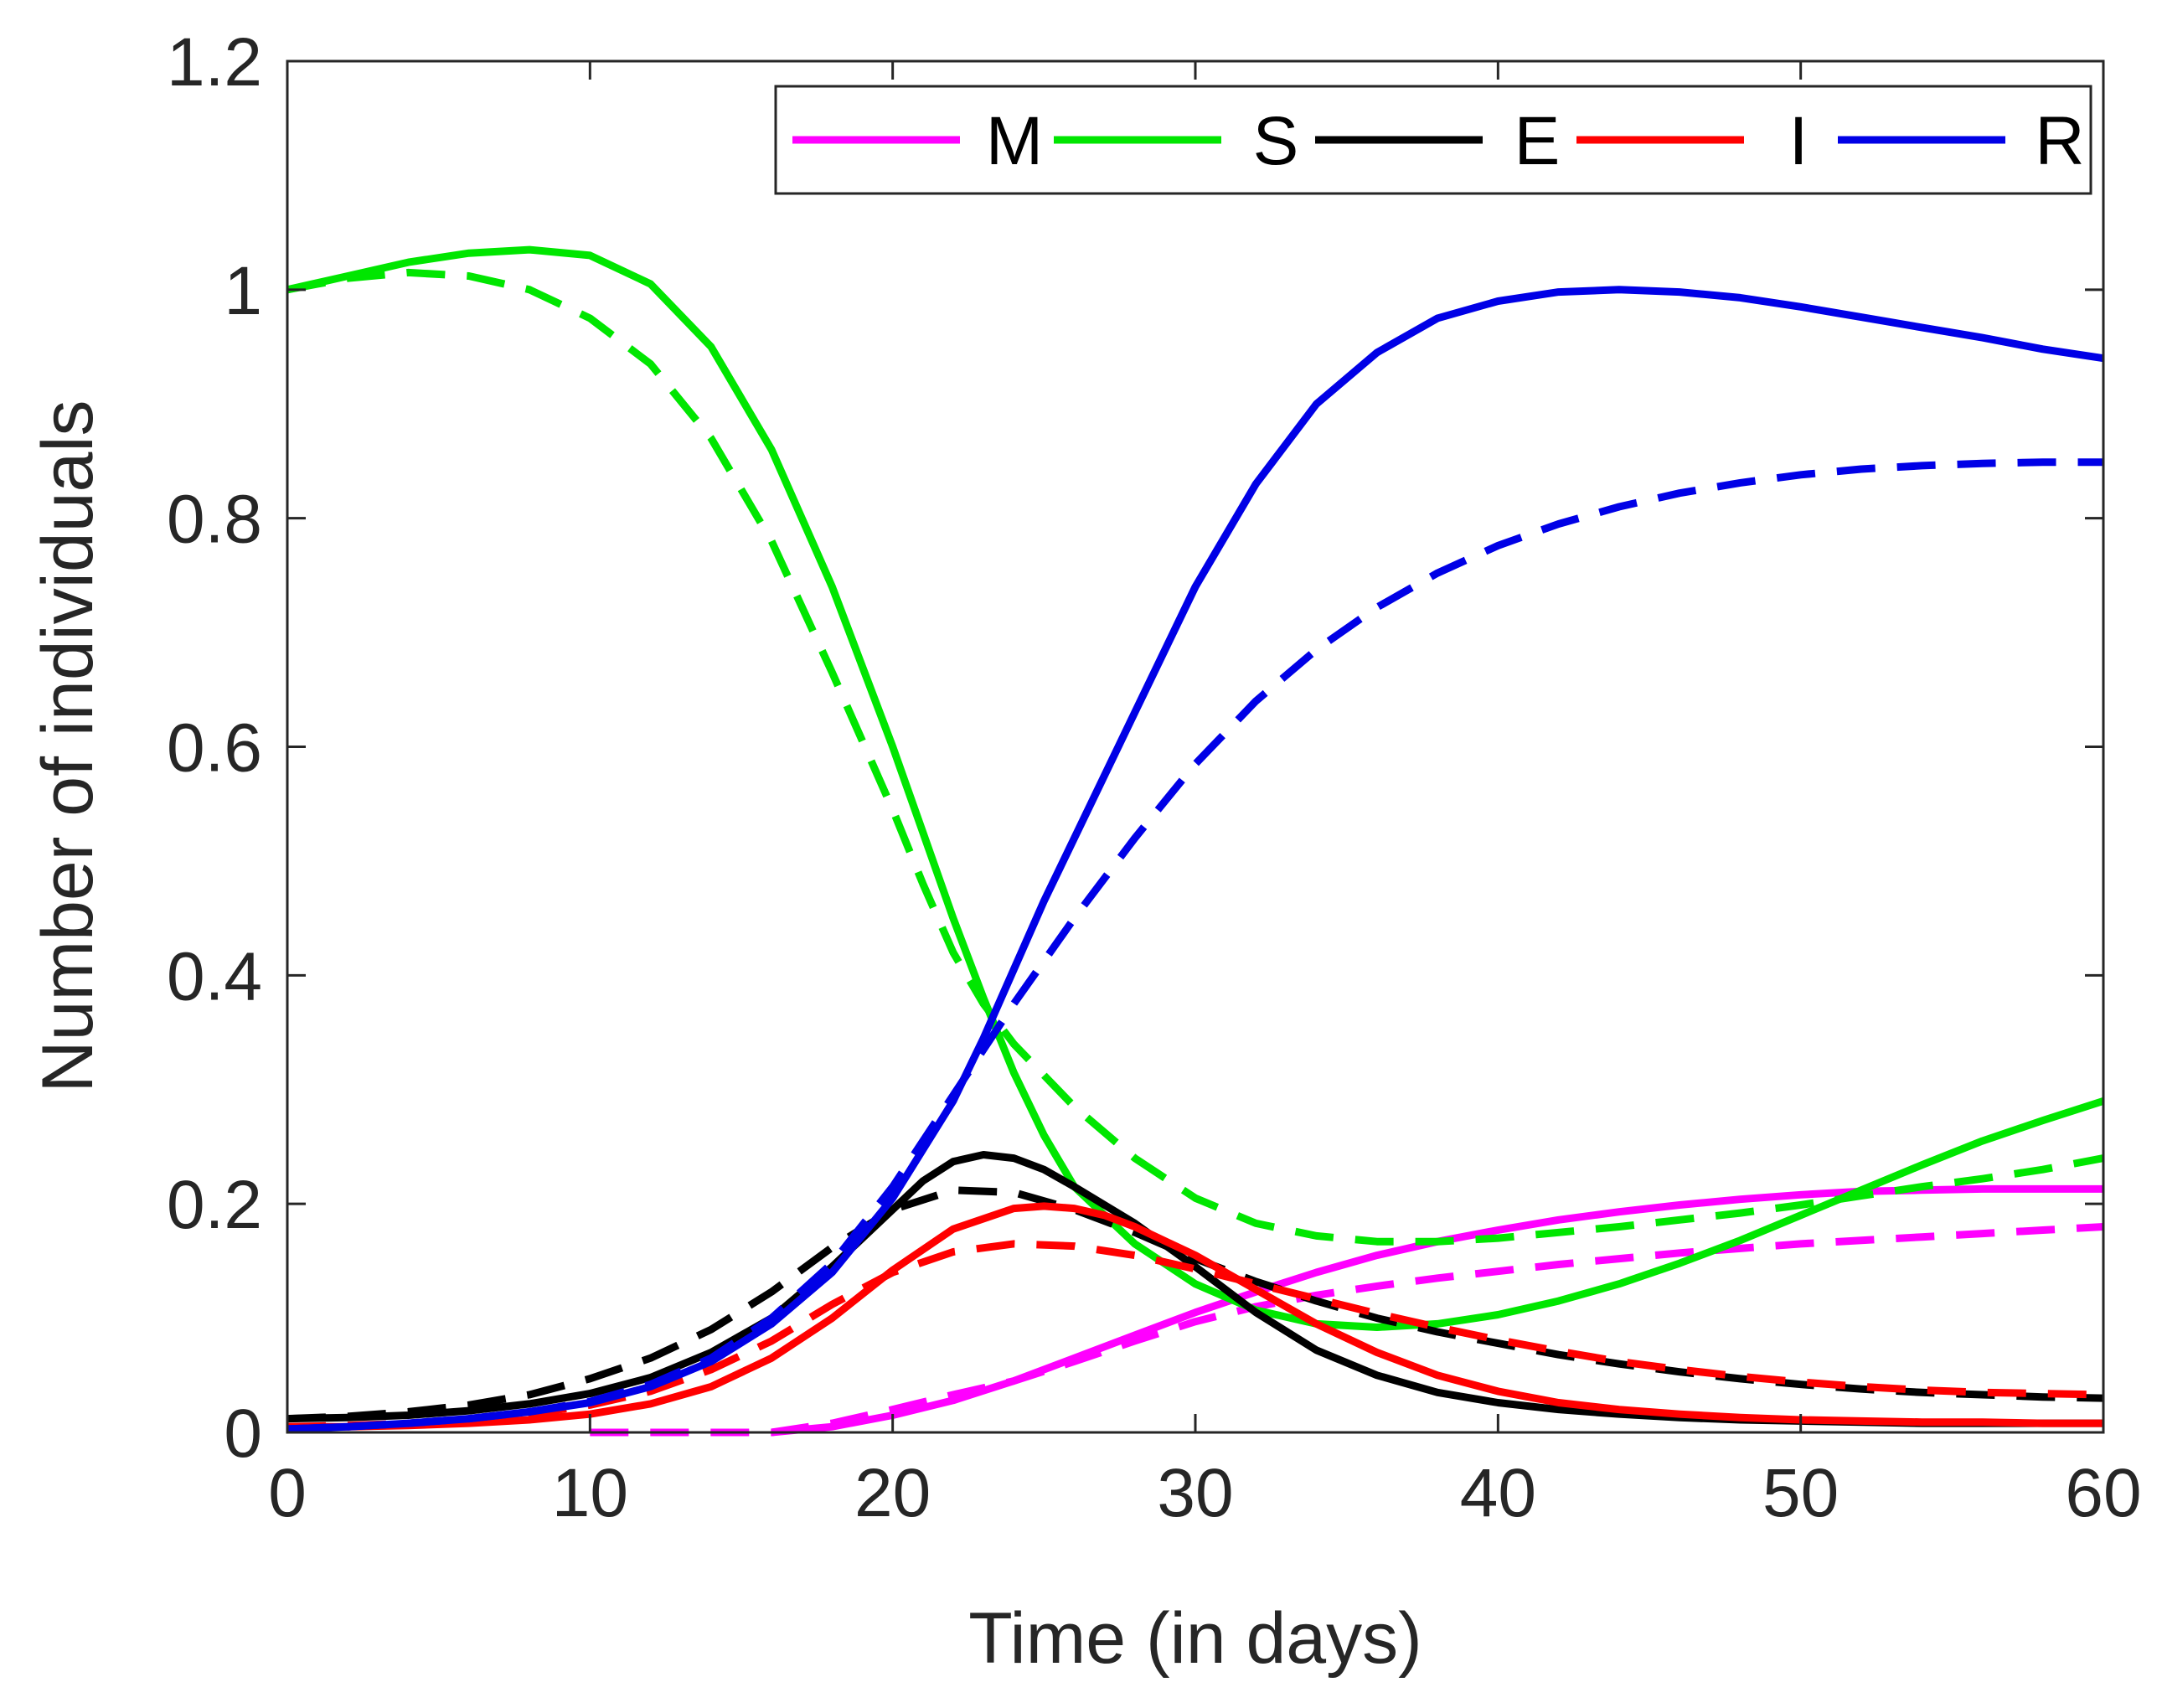 Image resolution: width=2162 pixels, height=1708 pixels. I want to click on x-tick-label: 50, so click(1800, 1493).